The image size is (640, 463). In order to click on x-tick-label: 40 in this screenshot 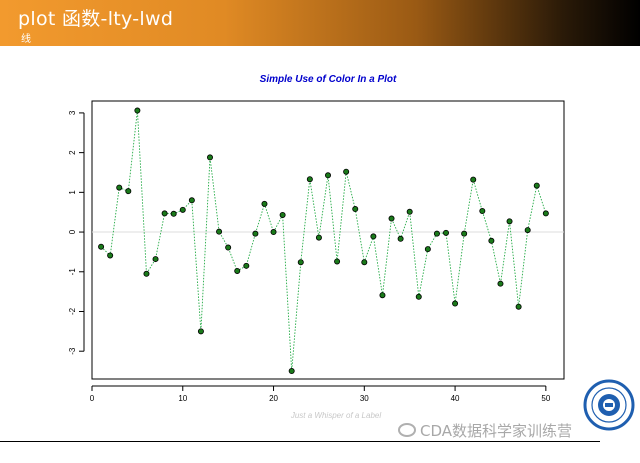, I will do `click(455, 398)`.